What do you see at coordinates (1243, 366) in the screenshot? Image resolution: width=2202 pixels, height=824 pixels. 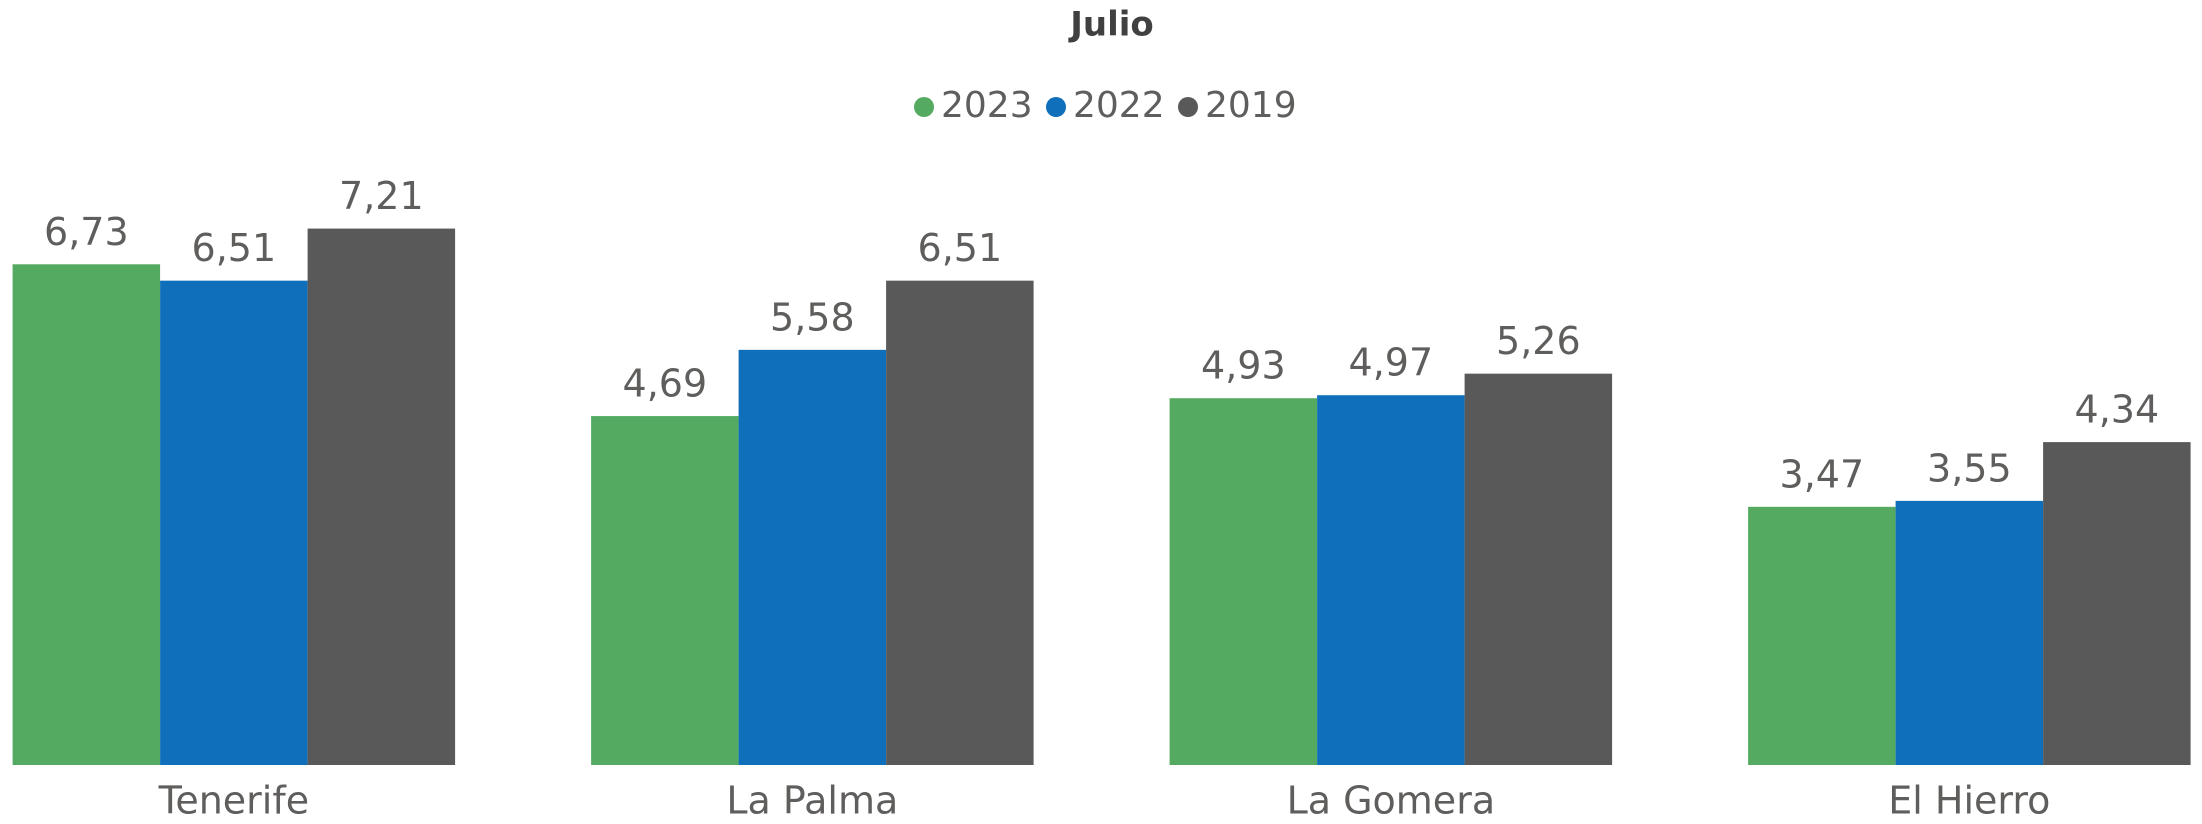 I see `data-label: 4,93` at bounding box center [1243, 366].